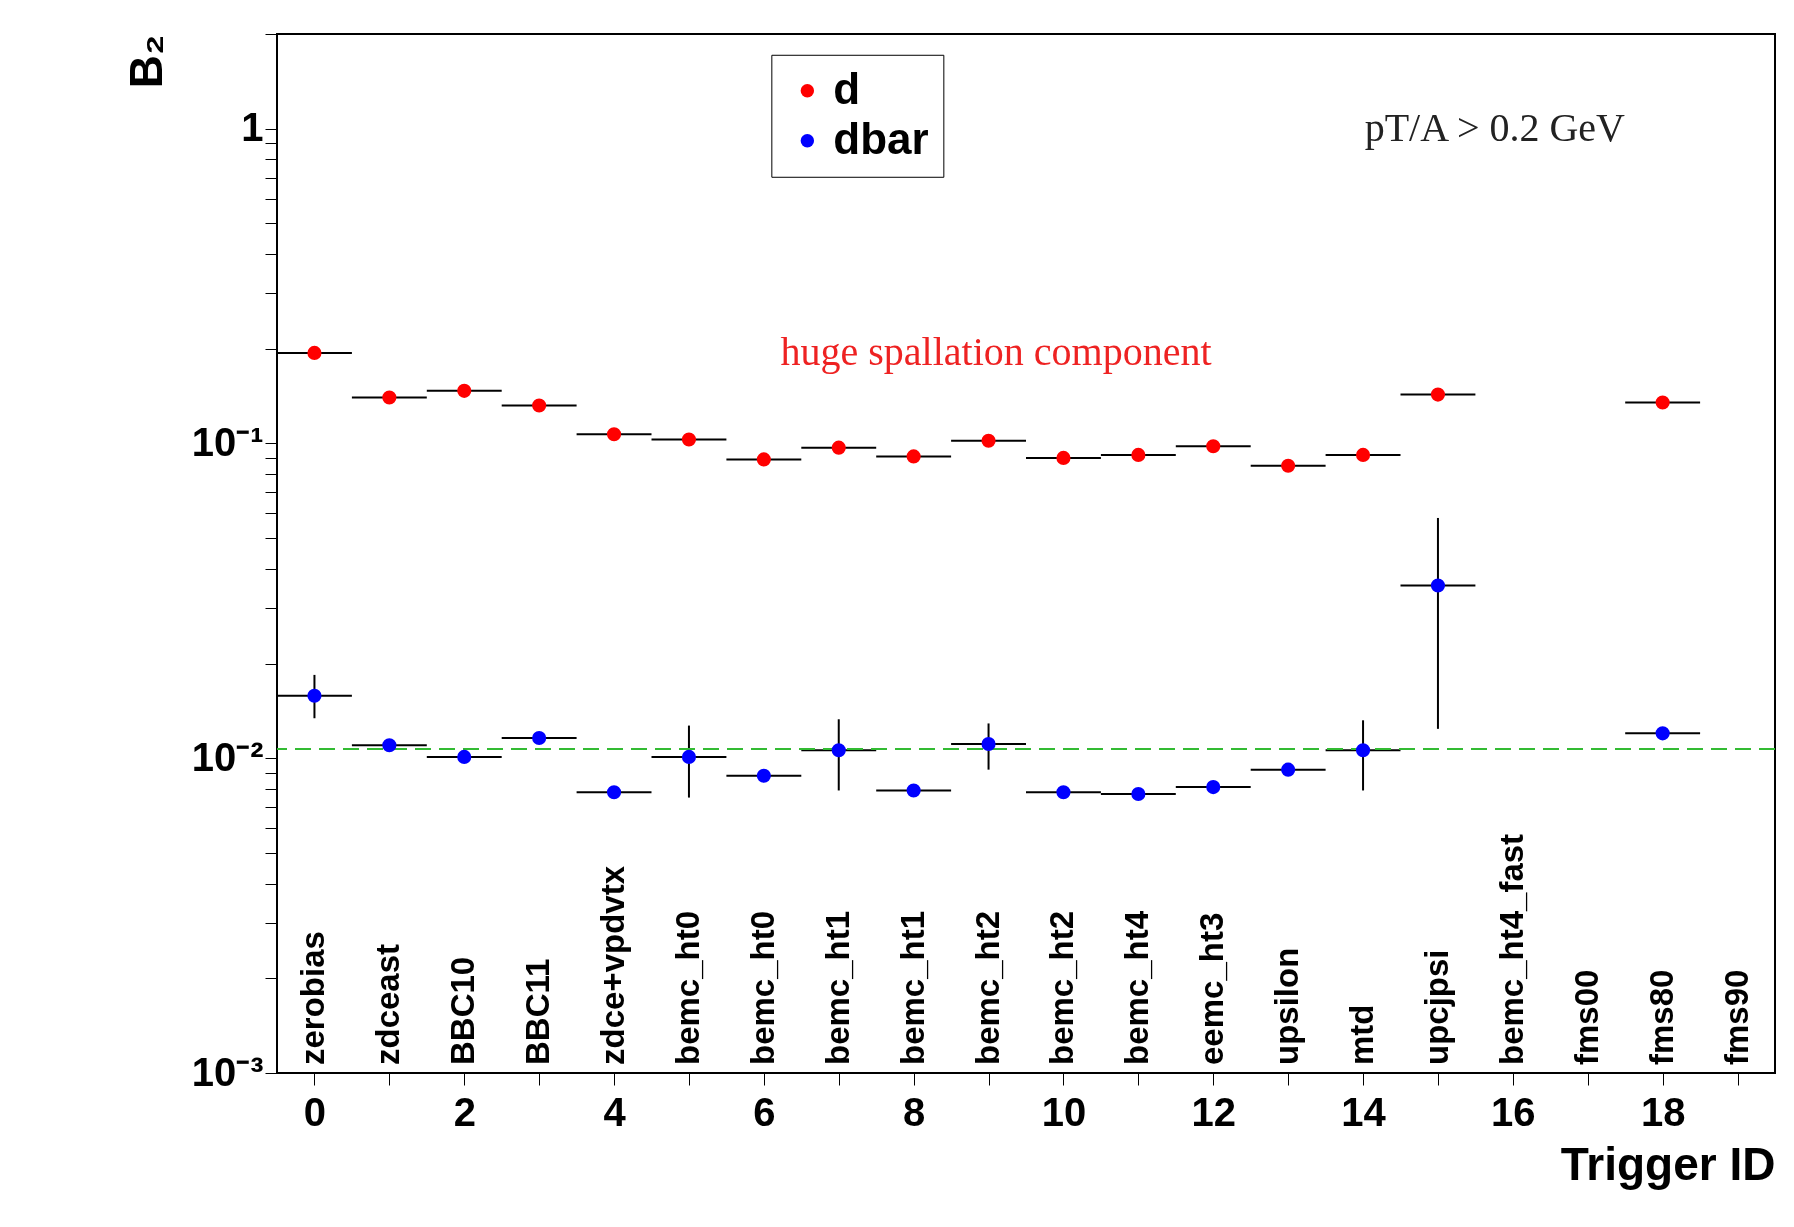 The image size is (1794, 1227). Describe the element at coordinates (1436, 1007) in the screenshot. I see `annotation: upcjpsi` at that location.